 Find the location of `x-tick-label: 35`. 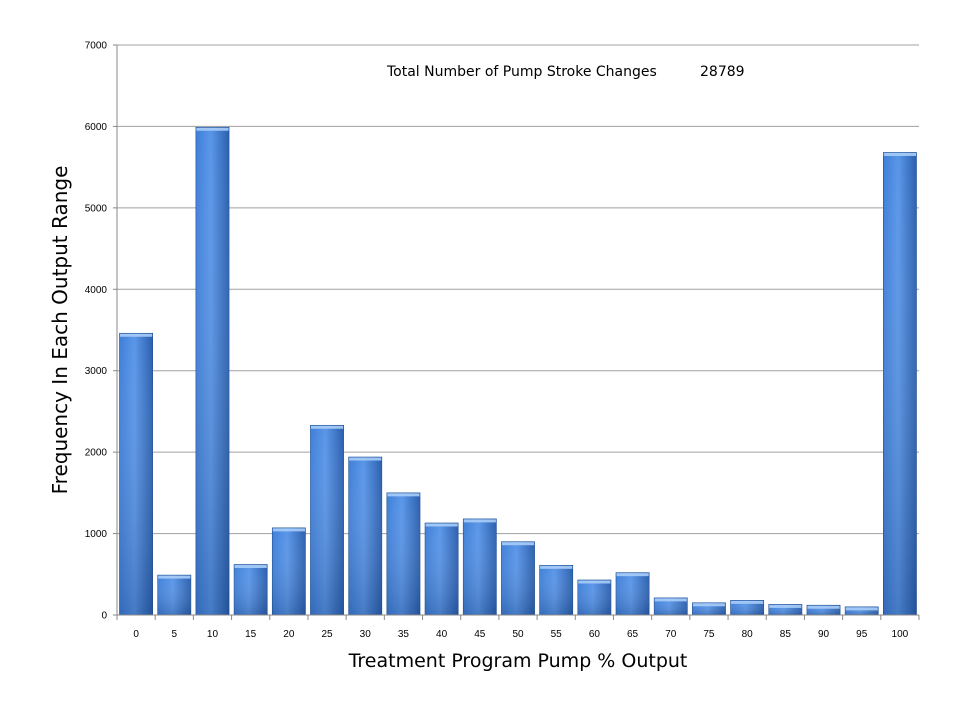

x-tick-label: 35 is located at coordinates (404, 634).